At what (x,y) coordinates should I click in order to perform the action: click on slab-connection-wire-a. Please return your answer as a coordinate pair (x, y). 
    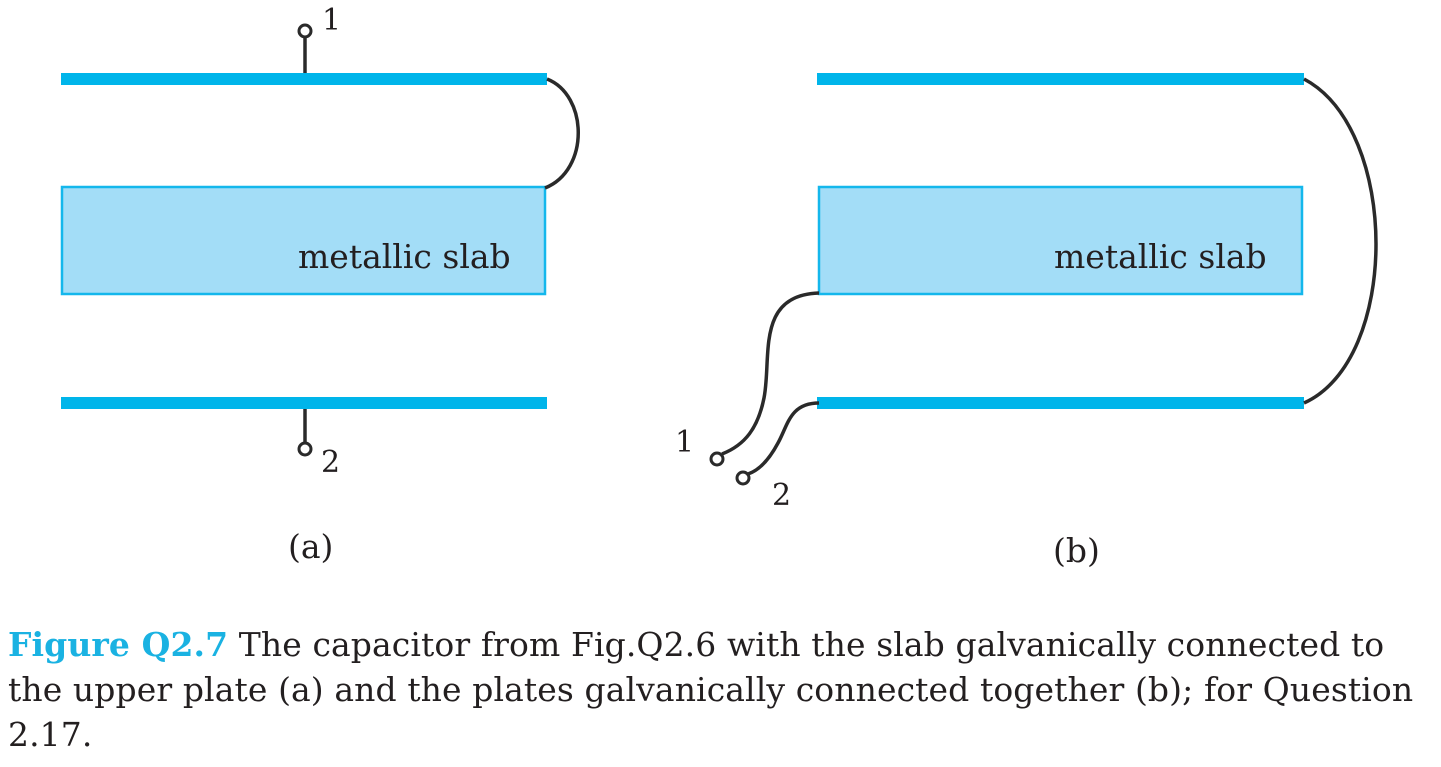
    Looking at the image, I should click on (562, 133).